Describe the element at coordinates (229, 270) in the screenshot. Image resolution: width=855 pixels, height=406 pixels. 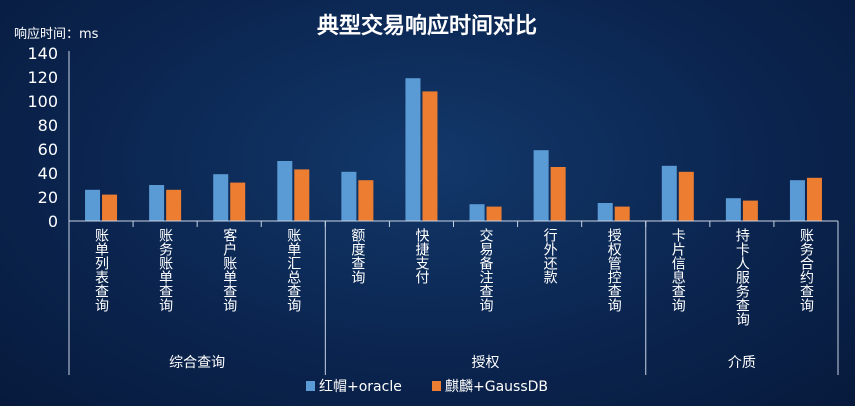
I see `category-label: 客户账单查询` at that location.